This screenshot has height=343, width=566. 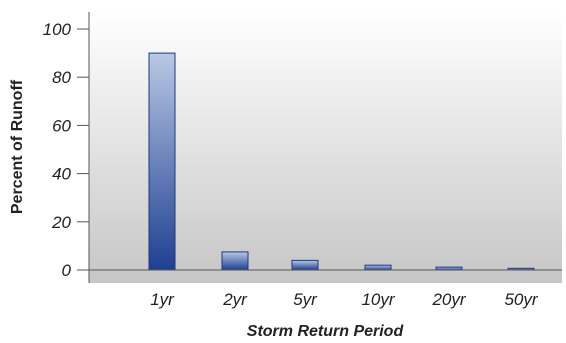 I want to click on y-tick-label: 40, so click(x=61, y=174).